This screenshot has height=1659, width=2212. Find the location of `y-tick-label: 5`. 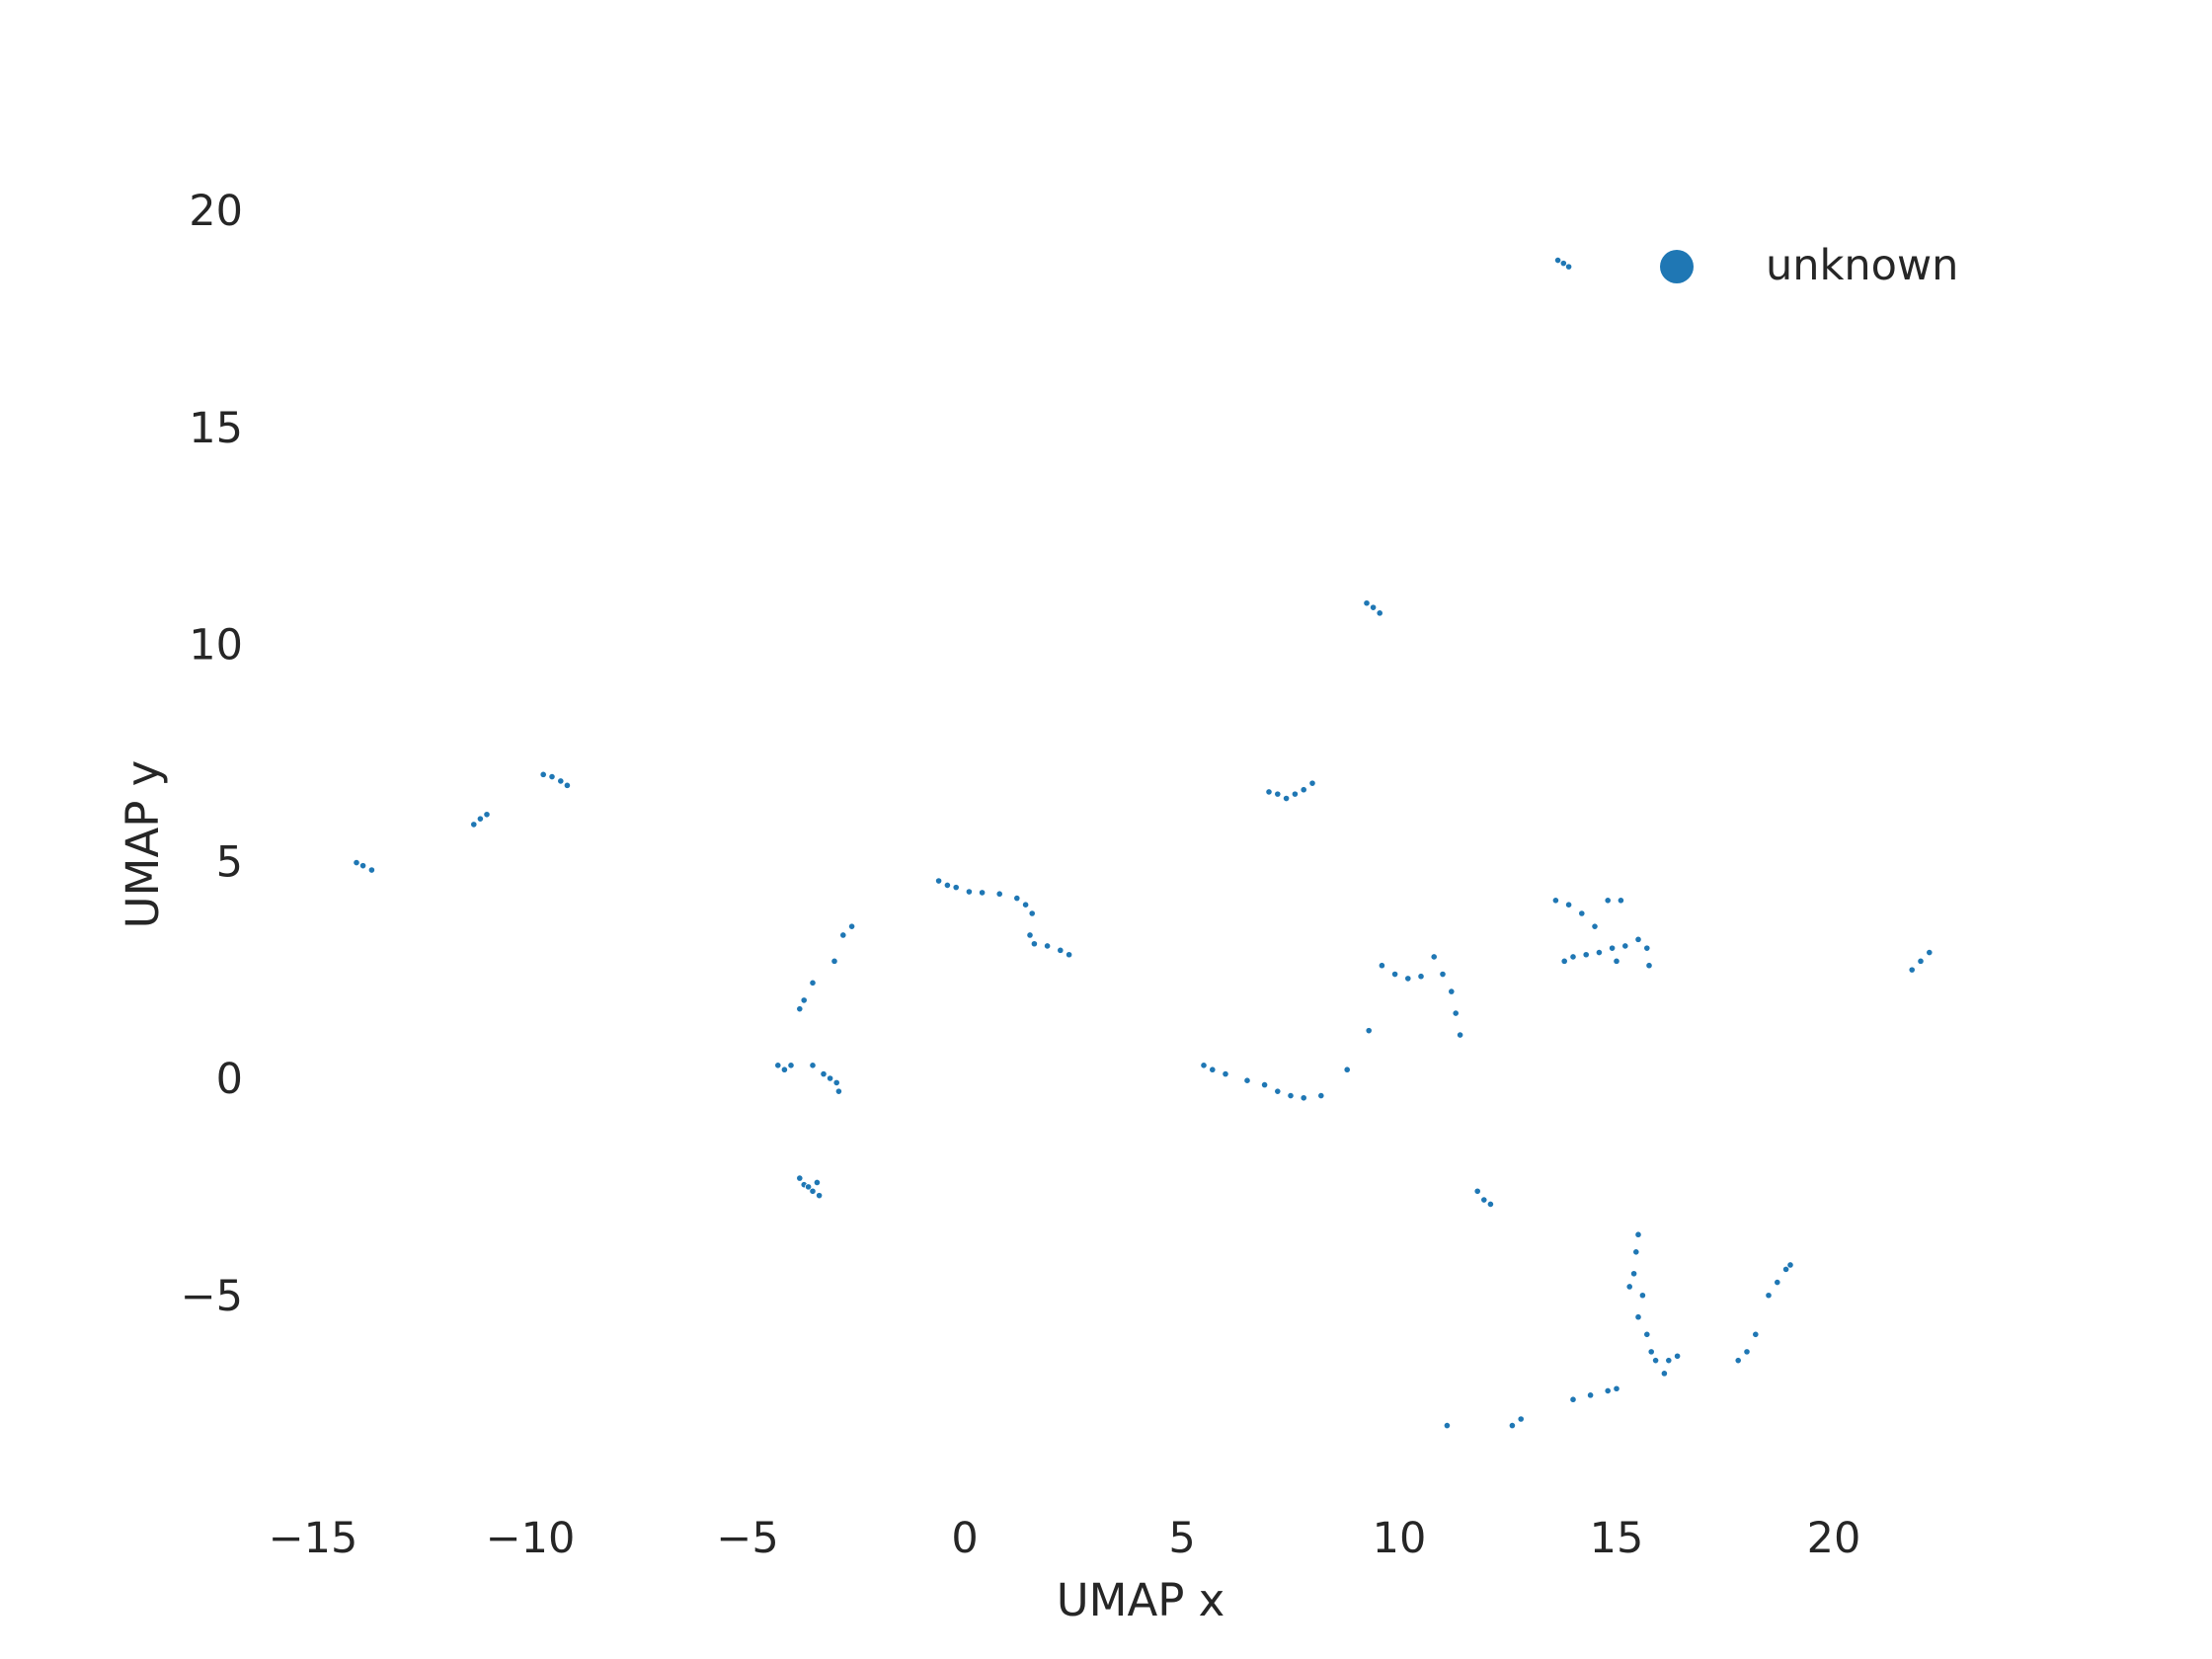

y-tick-label: 5 is located at coordinates (229, 862).